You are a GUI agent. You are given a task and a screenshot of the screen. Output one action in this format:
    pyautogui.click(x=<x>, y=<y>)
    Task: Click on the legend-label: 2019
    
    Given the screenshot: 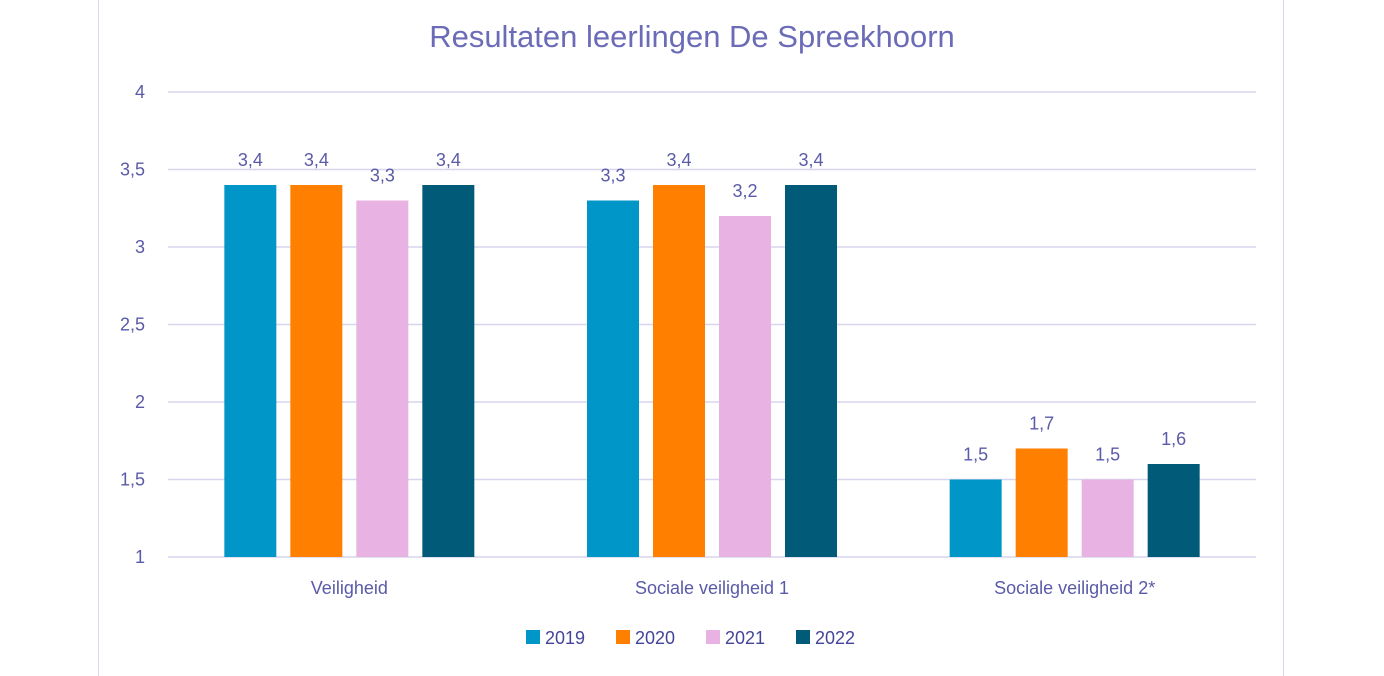 What is the action you would take?
    pyautogui.click(x=565, y=638)
    